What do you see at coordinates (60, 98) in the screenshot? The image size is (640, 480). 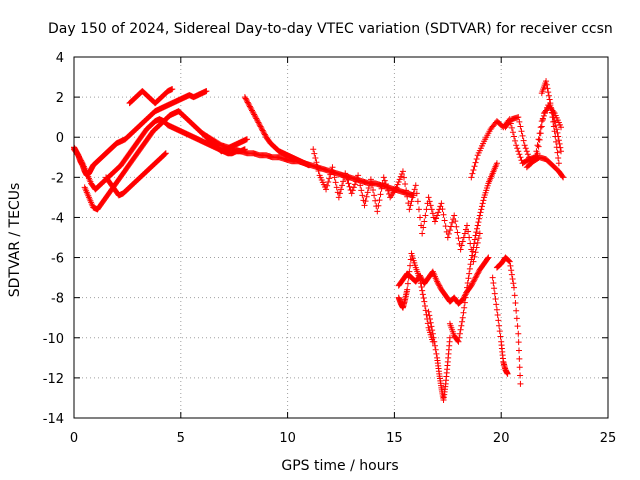 I see `y-tick-label: 2` at bounding box center [60, 98].